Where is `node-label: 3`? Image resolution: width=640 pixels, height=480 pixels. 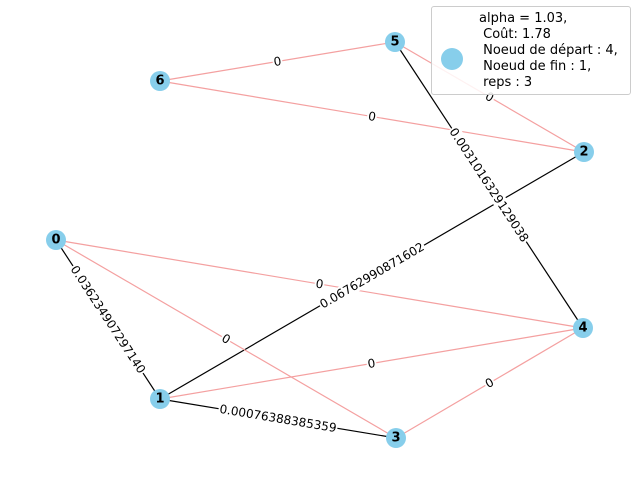
node-label: 3 is located at coordinates (395, 438).